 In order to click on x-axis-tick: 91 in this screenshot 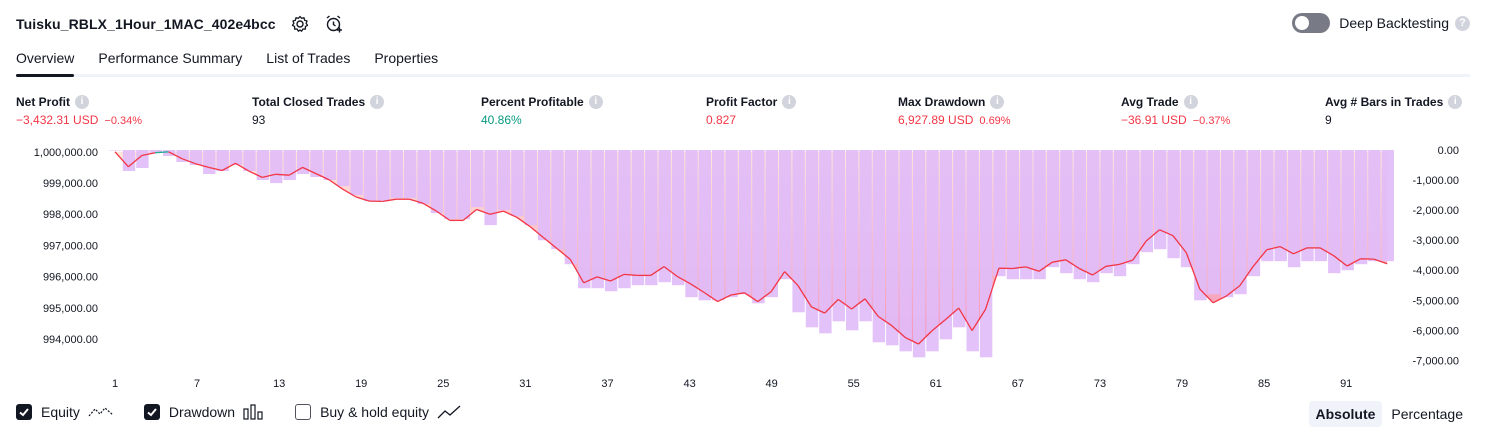, I will do `click(1346, 384)`.